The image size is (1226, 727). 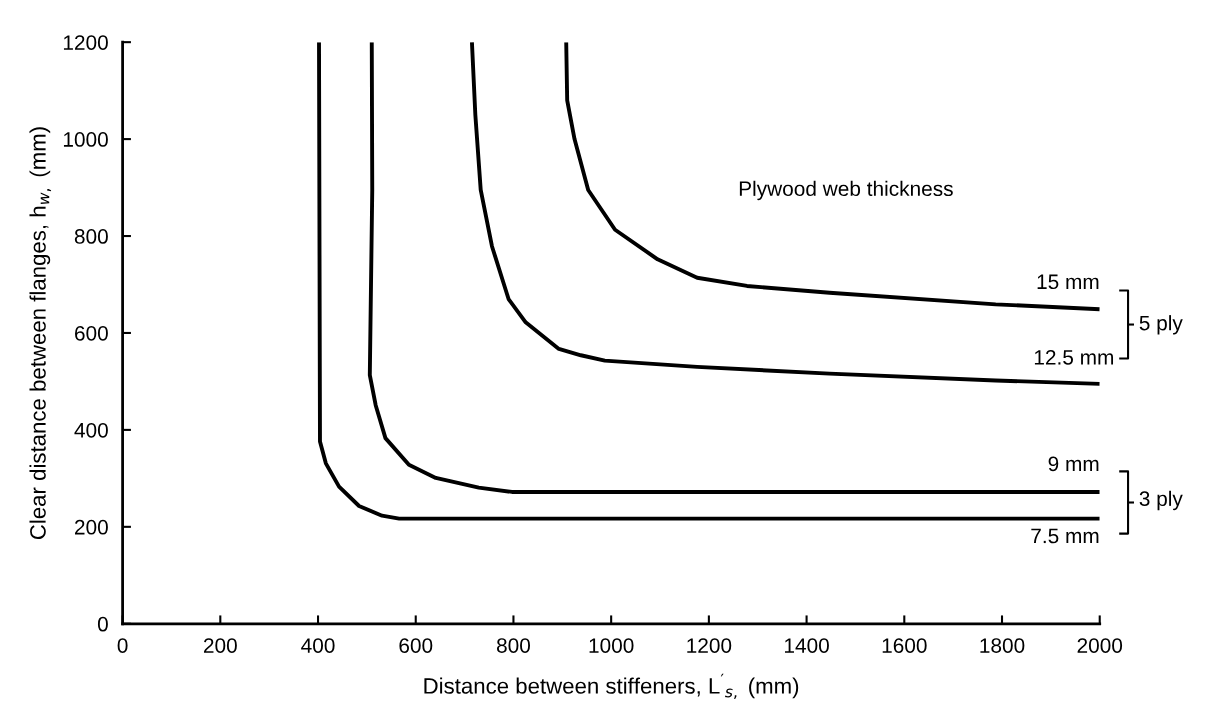 What do you see at coordinates (611, 645) in the screenshot?
I see `x-tick-label: 1000` at bounding box center [611, 645].